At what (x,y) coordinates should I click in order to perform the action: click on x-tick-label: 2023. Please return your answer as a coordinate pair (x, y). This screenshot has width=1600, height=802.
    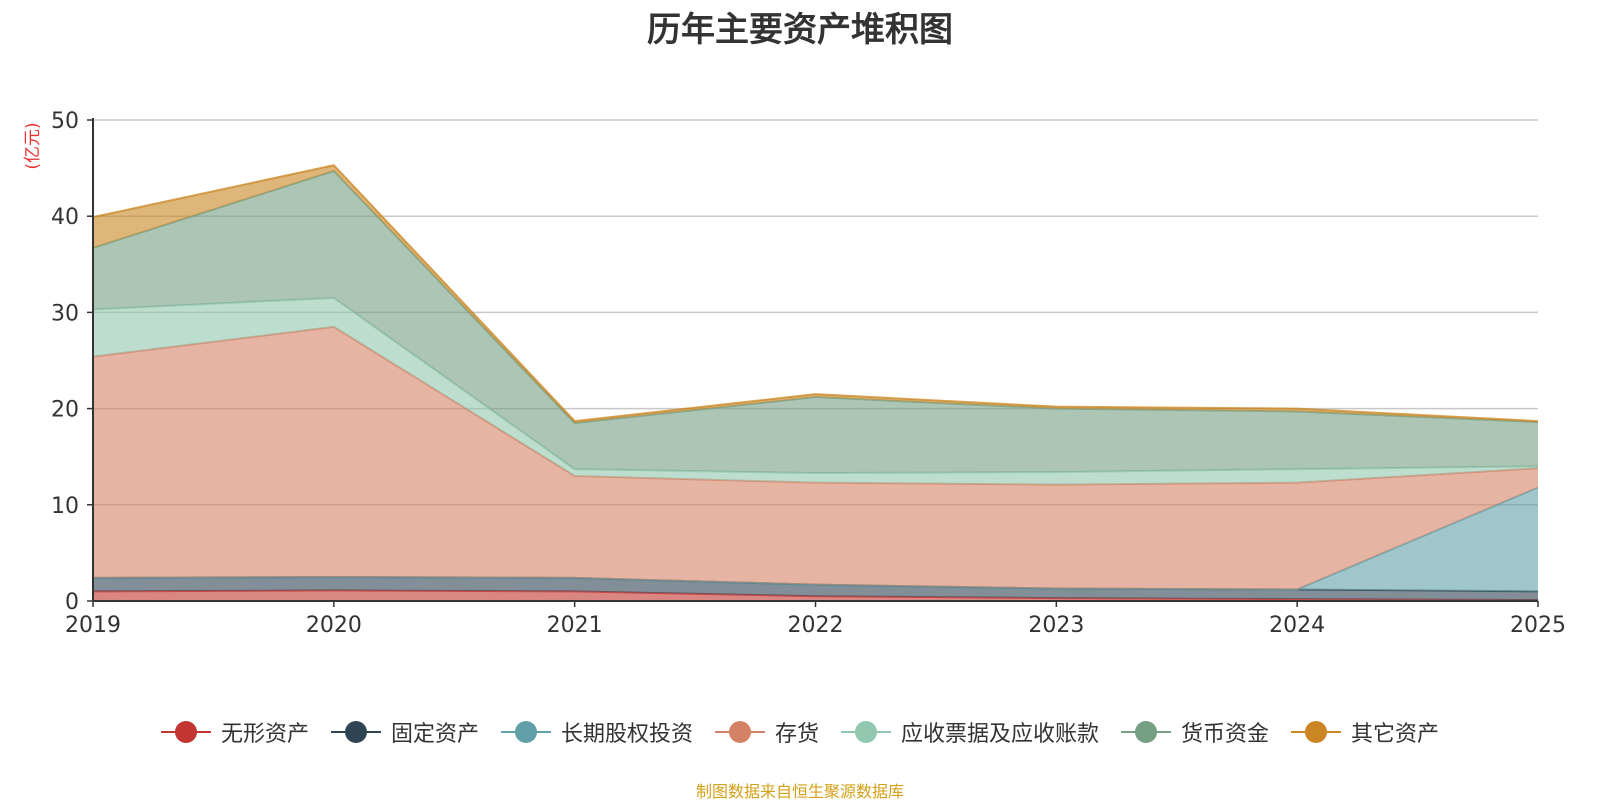
    Looking at the image, I should click on (1056, 625).